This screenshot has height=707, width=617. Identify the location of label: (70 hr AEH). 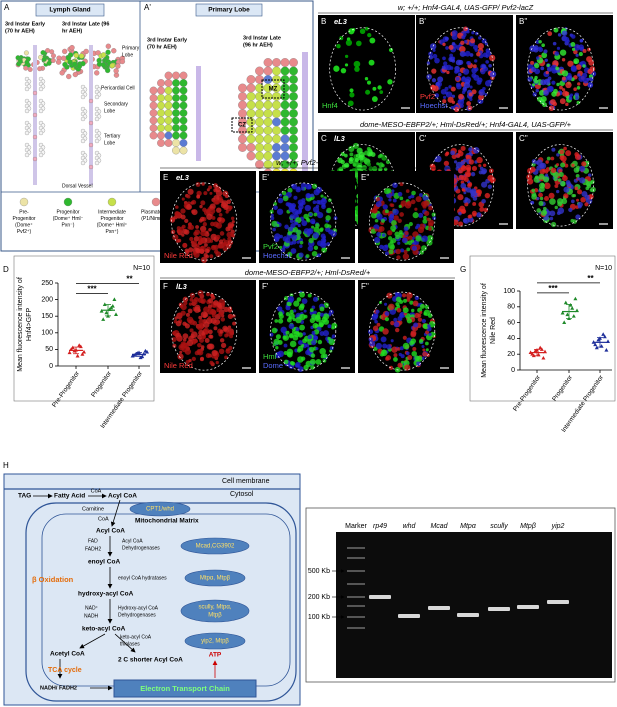
(20, 31).